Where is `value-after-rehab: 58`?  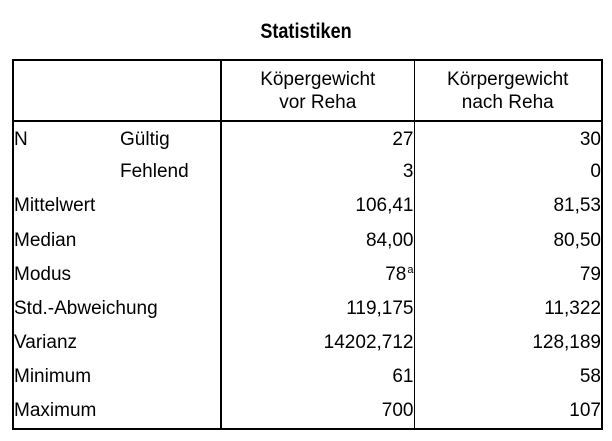
value-after-rehab: 58 is located at coordinates (590, 377).